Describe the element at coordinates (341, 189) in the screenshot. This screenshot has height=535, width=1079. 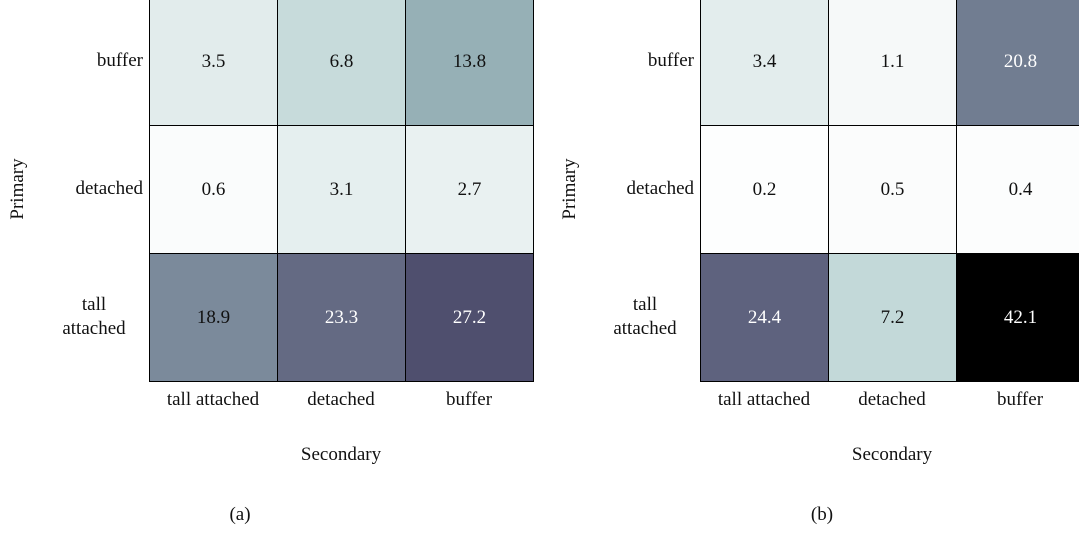
I see `heatmap-cell: 3.1` at that location.